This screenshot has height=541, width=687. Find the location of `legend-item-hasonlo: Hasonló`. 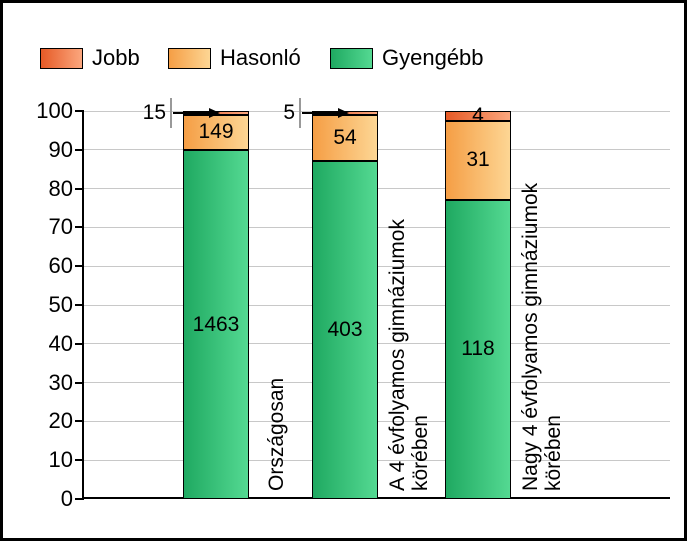

legend-item-hasonlo: Hasonló is located at coordinates (234, 58).